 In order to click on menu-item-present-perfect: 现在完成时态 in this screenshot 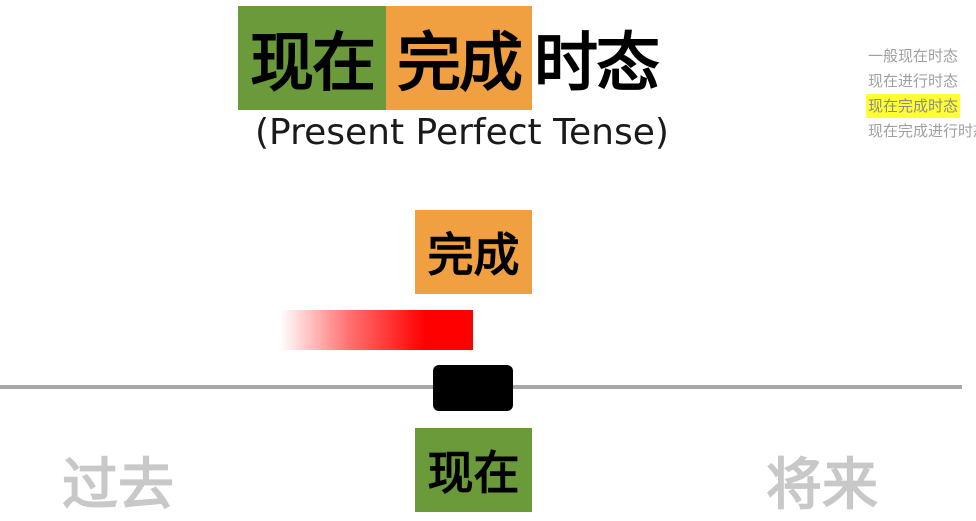, I will do `click(913, 106)`.